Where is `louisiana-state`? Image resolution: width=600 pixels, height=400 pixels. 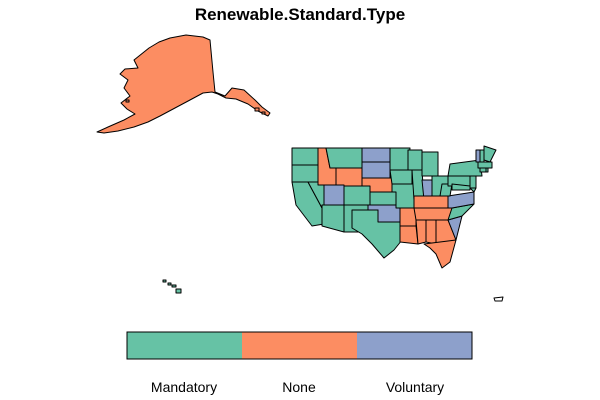
louisiana-state is located at coordinates (409, 235).